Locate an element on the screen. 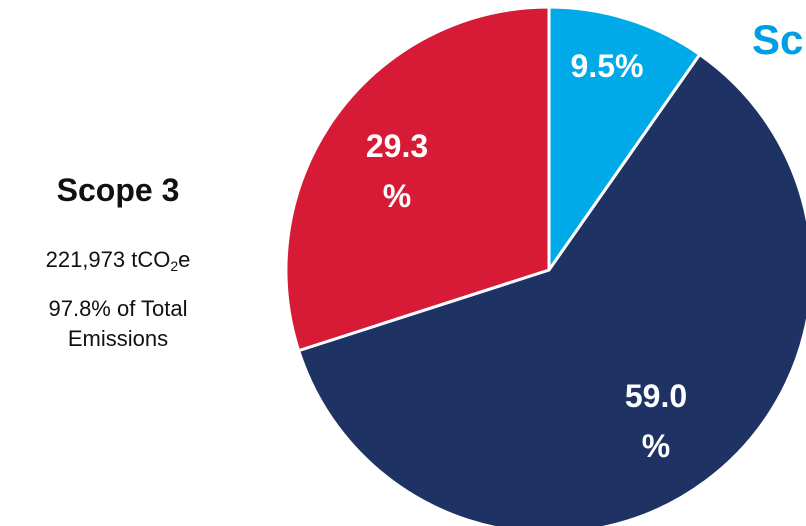  corner-heading: Sc is located at coordinates (777, 40).